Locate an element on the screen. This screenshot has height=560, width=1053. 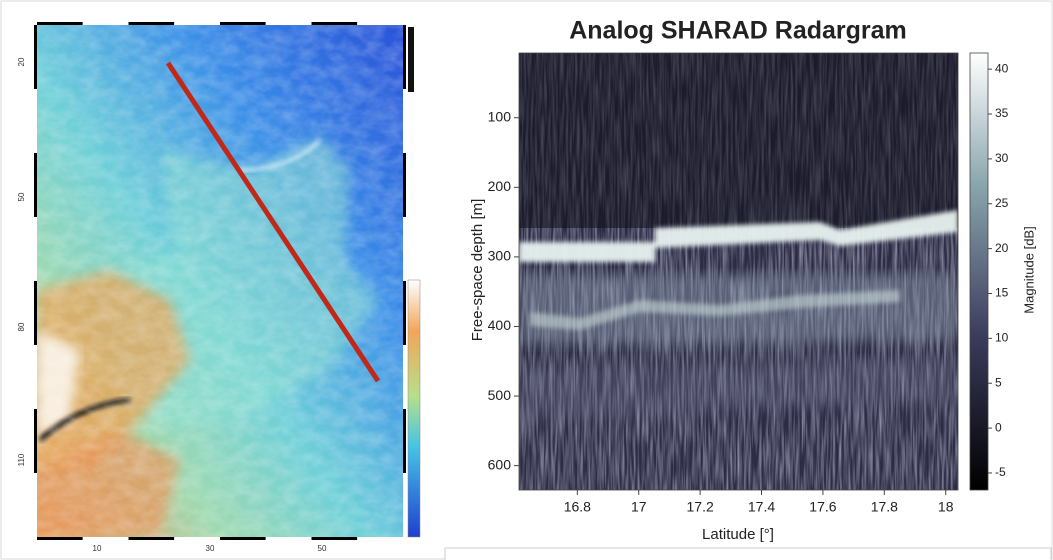
colorbar-label: Magnitude [dB] is located at coordinates (1028, 269).